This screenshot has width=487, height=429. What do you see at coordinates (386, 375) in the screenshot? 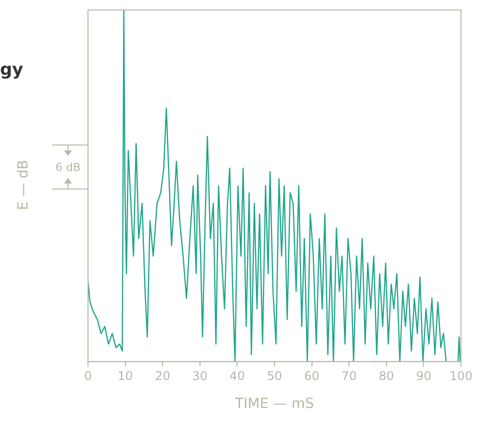
I see `x-tick-label: 80` at bounding box center [386, 375].